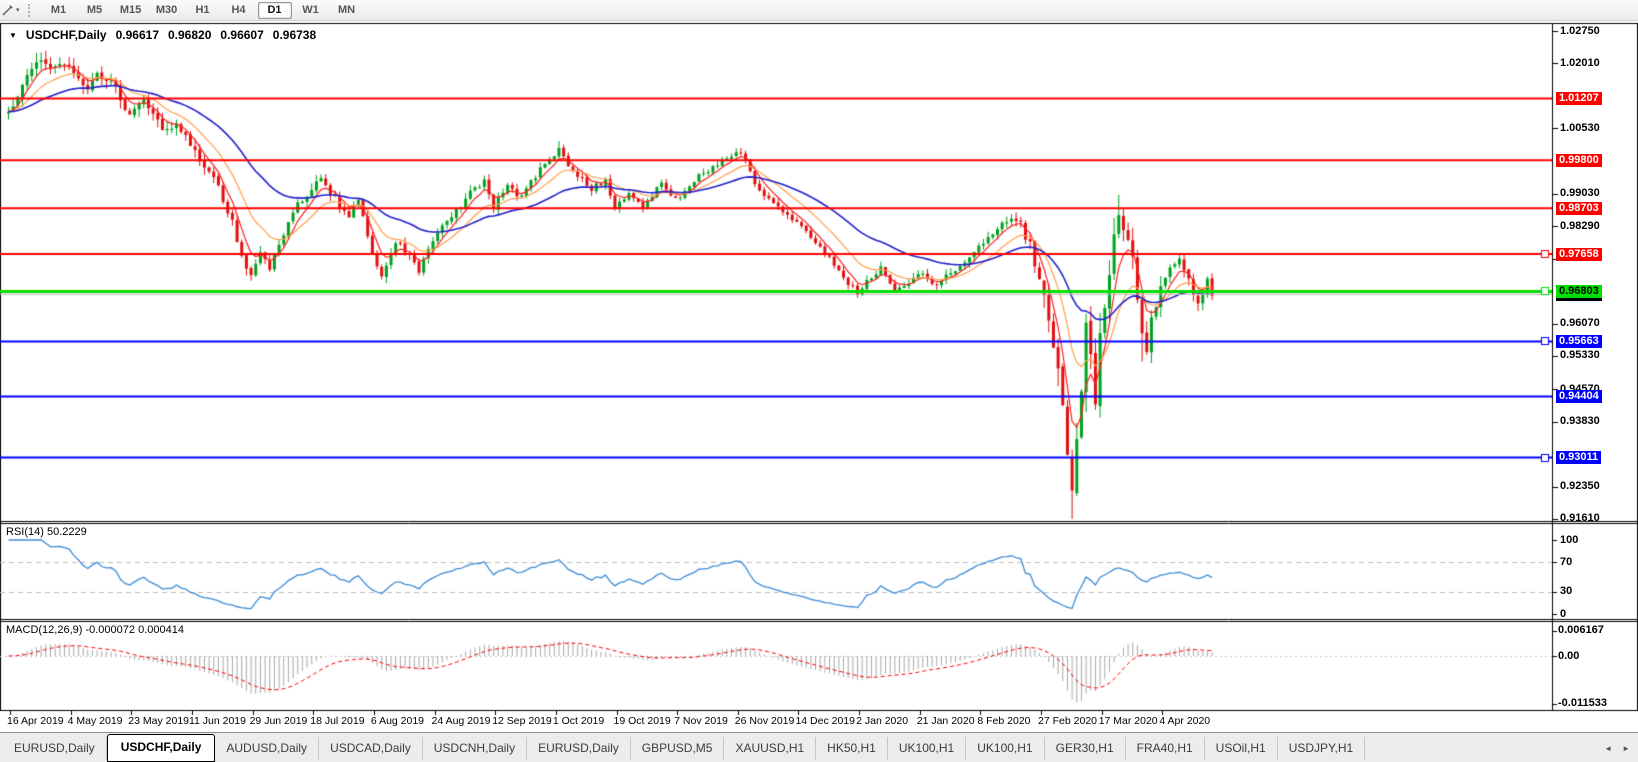 Image resolution: width=1638 pixels, height=762 pixels. What do you see at coordinates (1185, 721) in the screenshot?
I see `date-axis-label: 4 Apr 2020` at bounding box center [1185, 721].